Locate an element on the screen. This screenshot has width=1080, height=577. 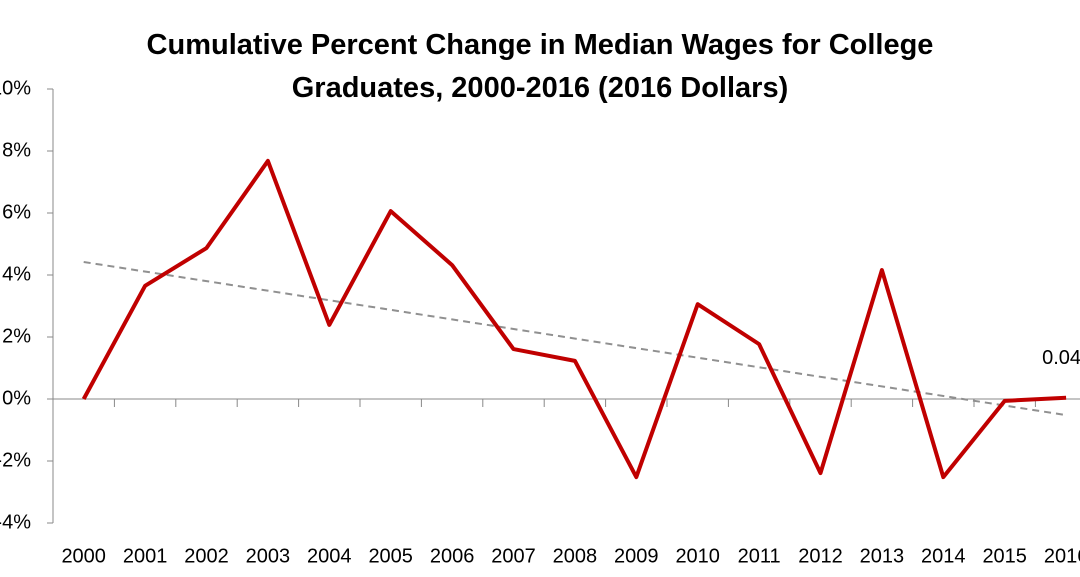
x-tick-label: 2011 is located at coordinates (759, 556).